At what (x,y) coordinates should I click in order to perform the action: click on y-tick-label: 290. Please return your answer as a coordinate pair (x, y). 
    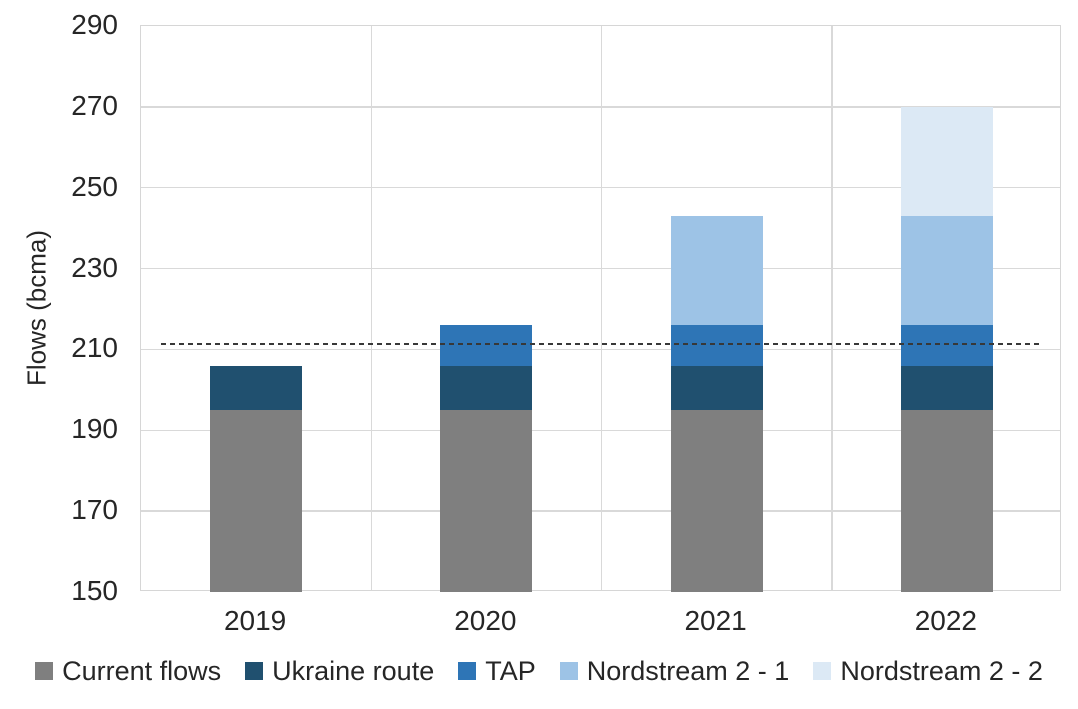
    Looking at the image, I should click on (94, 24).